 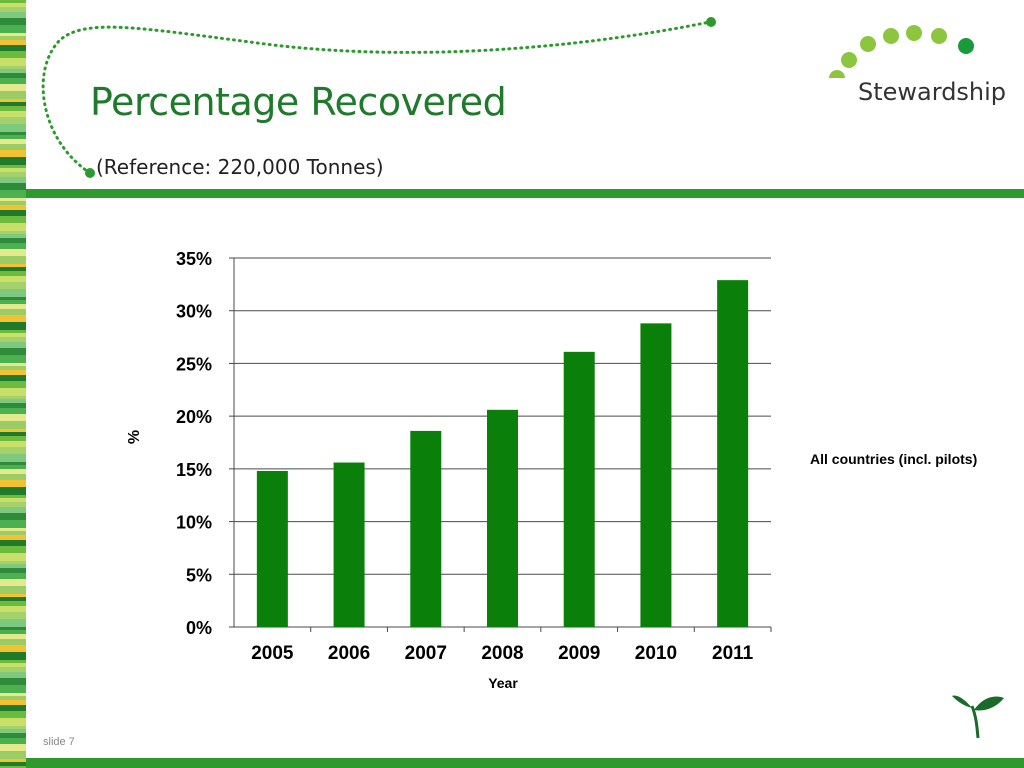 What do you see at coordinates (733, 453) in the screenshot?
I see `bar-2011` at bounding box center [733, 453].